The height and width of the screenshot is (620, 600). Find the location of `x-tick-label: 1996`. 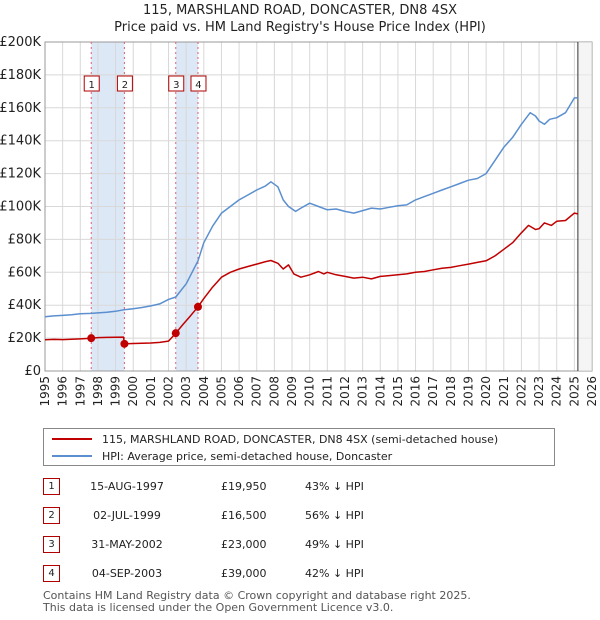

x-tick-label: 1996 is located at coordinates (63, 391).